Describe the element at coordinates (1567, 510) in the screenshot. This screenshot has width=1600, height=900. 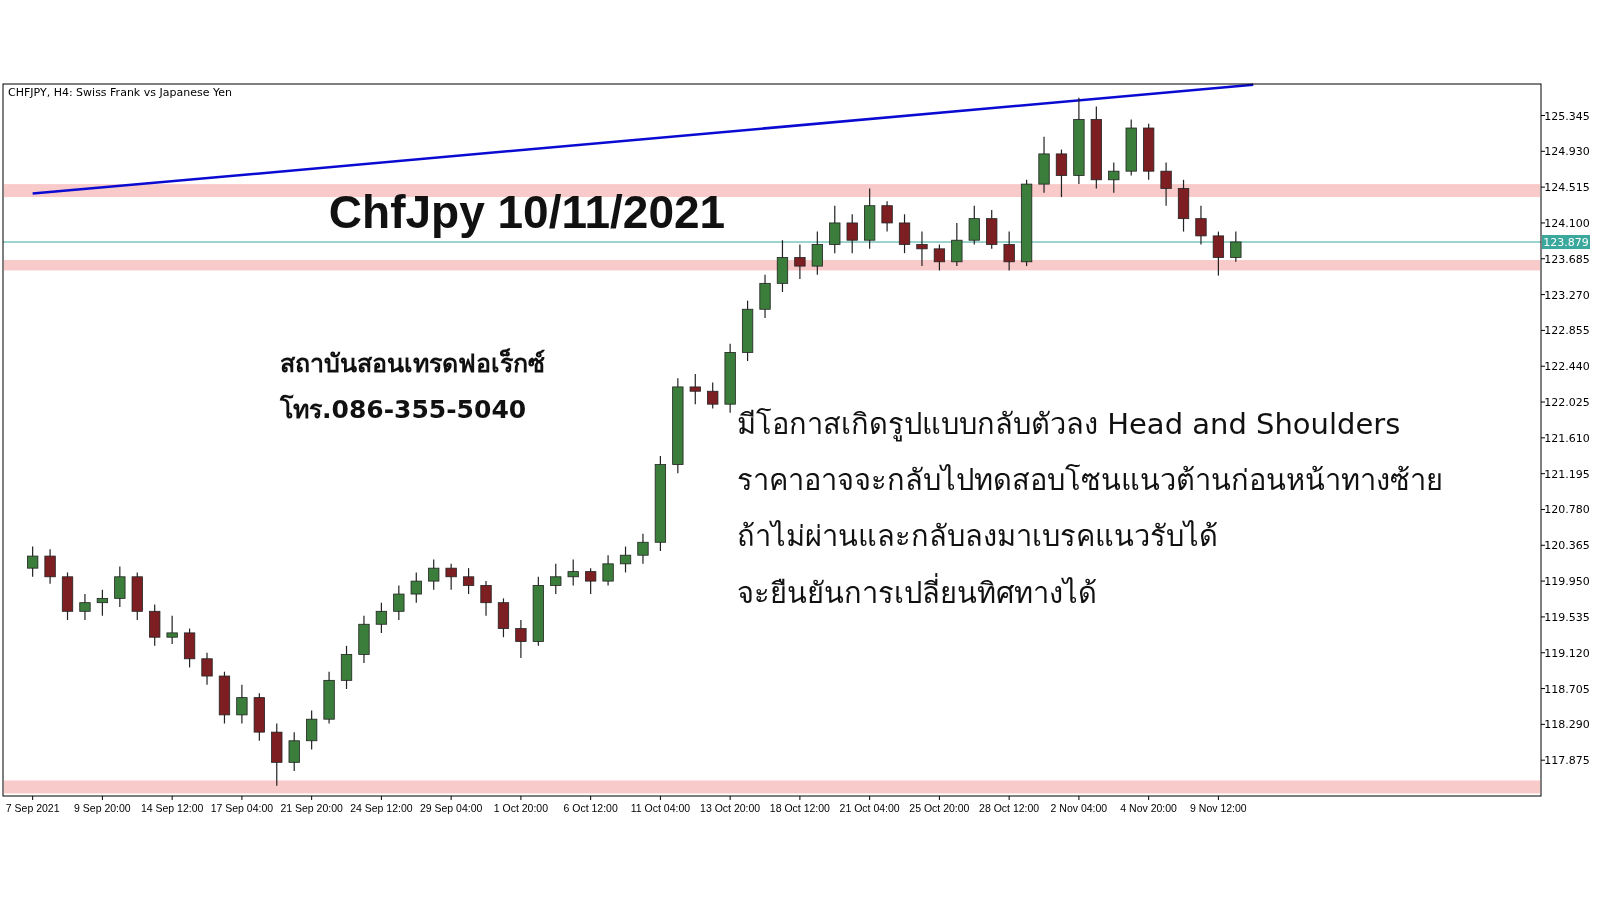
I see `y-tick-label: 120.780` at that location.